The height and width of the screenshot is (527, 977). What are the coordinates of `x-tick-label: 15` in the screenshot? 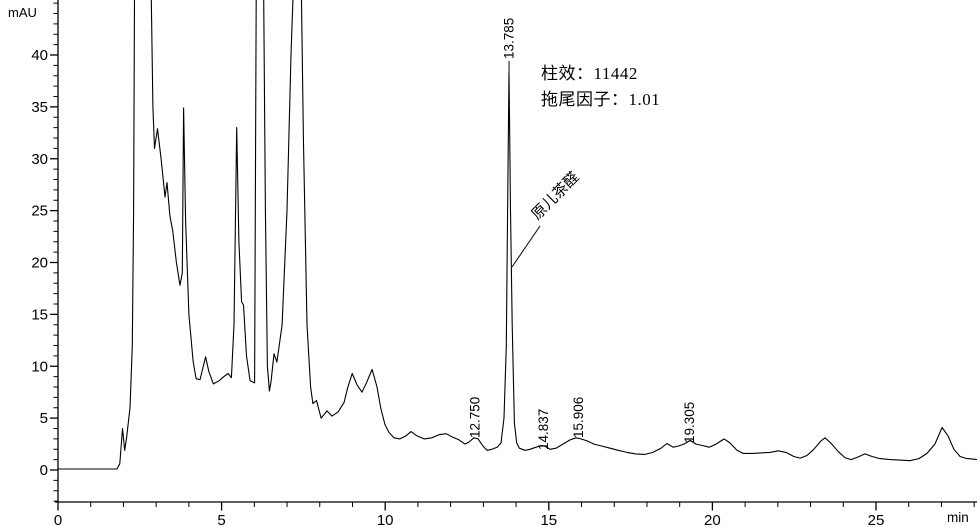 It's located at (548, 519).